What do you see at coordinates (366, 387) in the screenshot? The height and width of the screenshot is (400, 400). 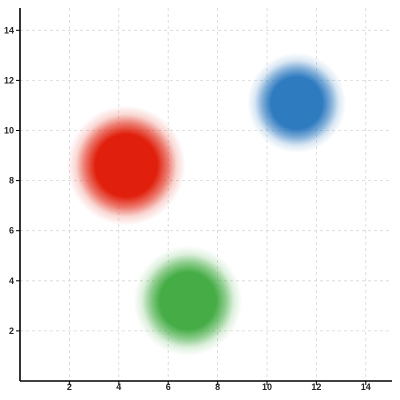 I see `x-tick-label: 14` at bounding box center [366, 387].